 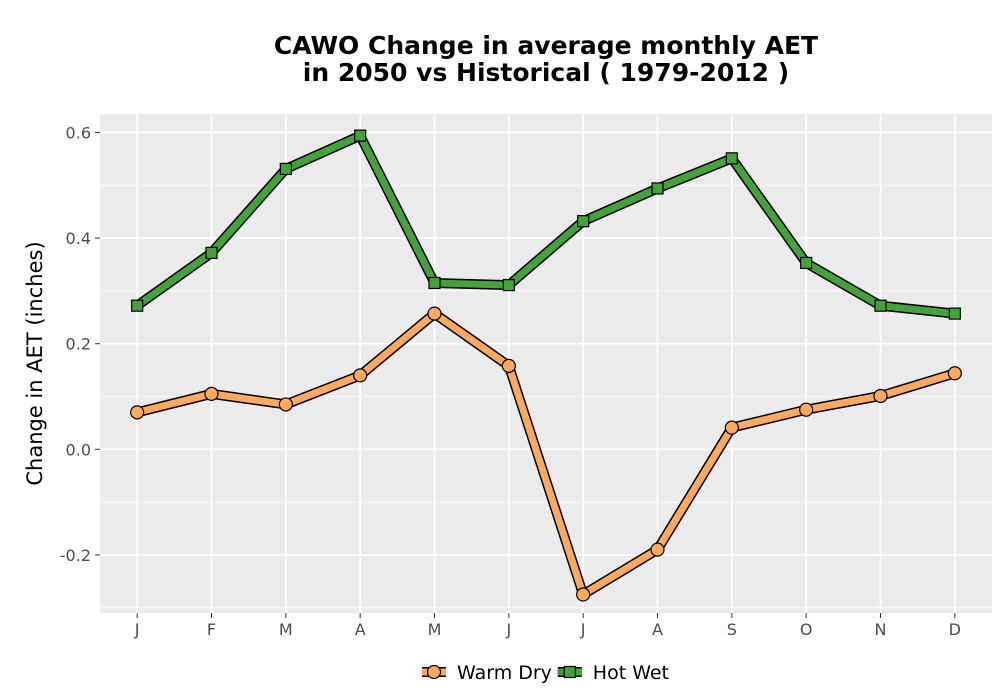 What do you see at coordinates (881, 629) in the screenshot?
I see `x-tick-label: N` at bounding box center [881, 629].